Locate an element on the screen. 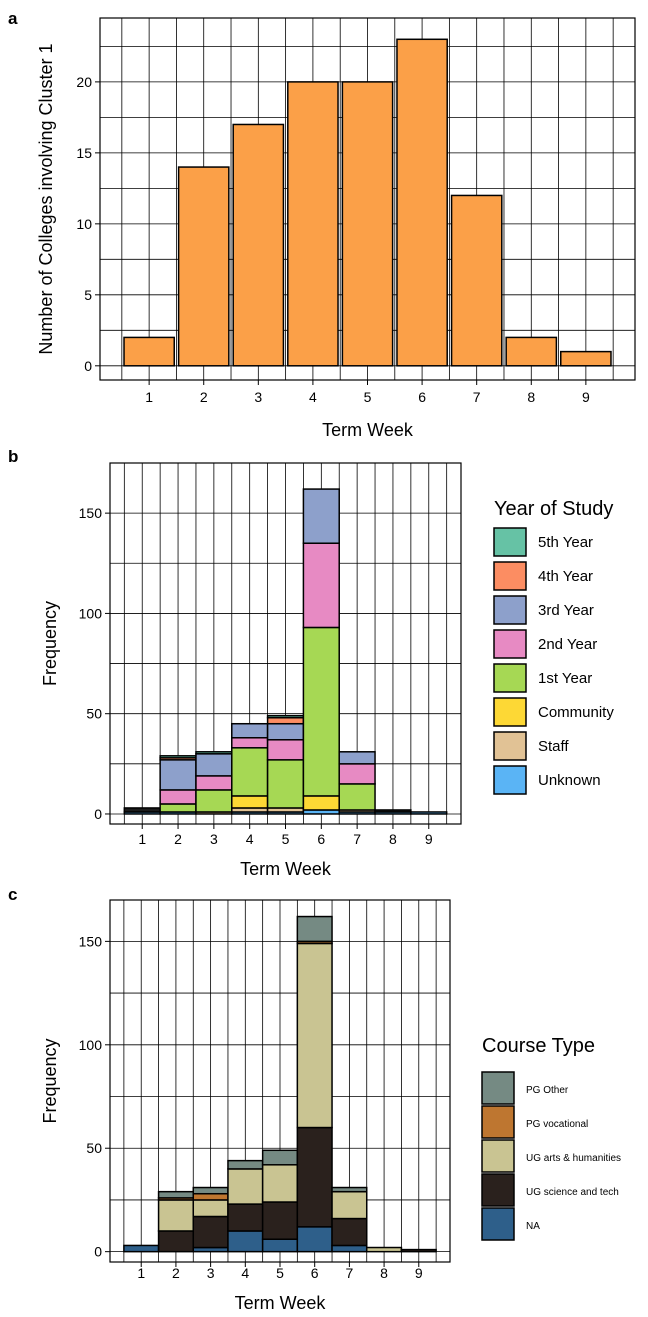 This screenshot has height=1317, width=648. legend-label: 5th Year is located at coordinates (565, 542).